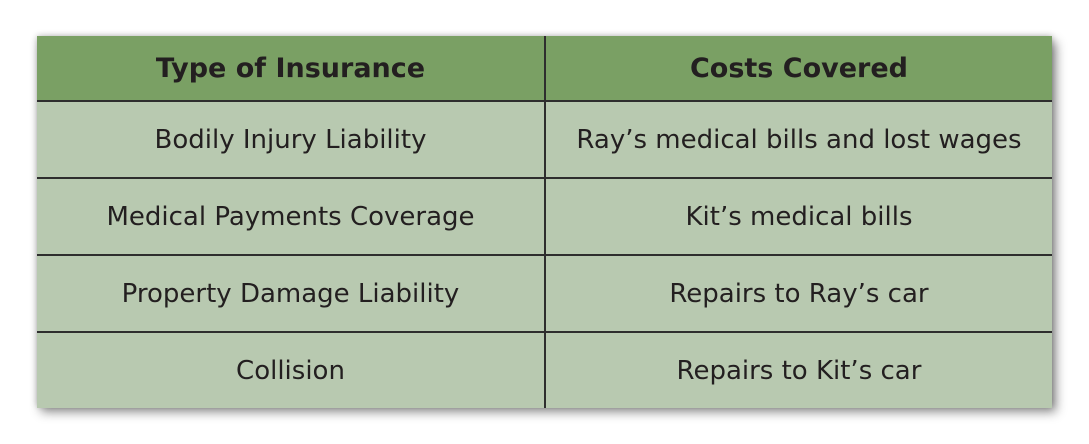  I want to click on costs-covered-cell: Repairs to Ray’s car, so click(798, 293).